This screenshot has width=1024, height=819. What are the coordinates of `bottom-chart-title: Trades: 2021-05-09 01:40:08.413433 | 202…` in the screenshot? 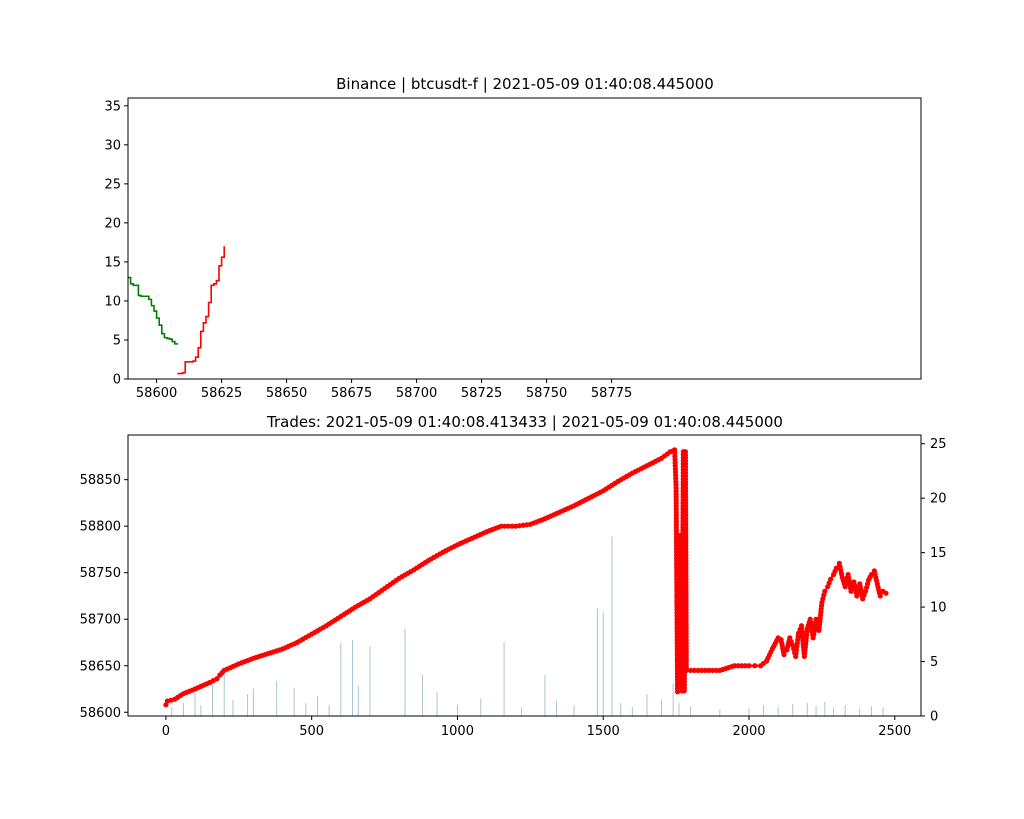 It's located at (524, 422).